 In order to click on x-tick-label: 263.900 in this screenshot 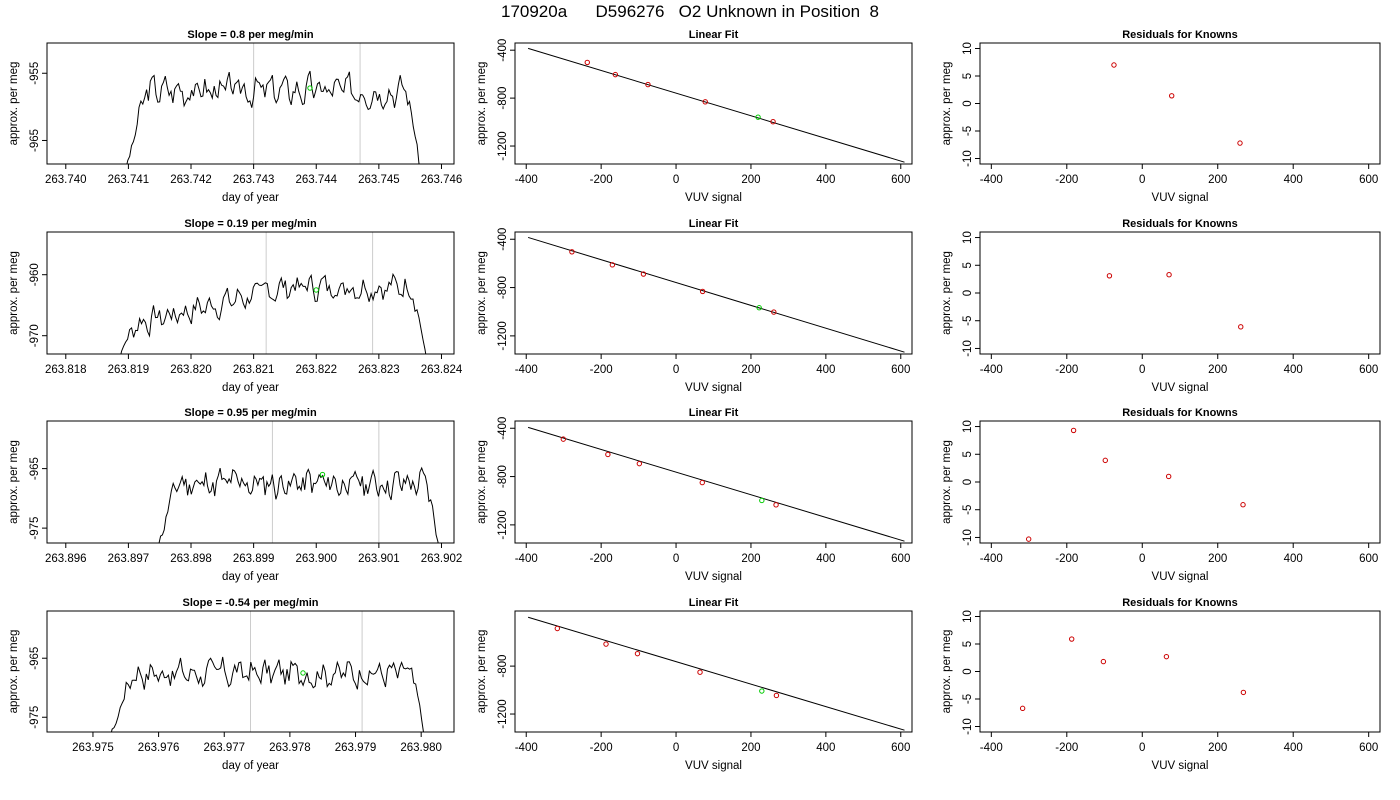, I will do `click(316, 559)`.